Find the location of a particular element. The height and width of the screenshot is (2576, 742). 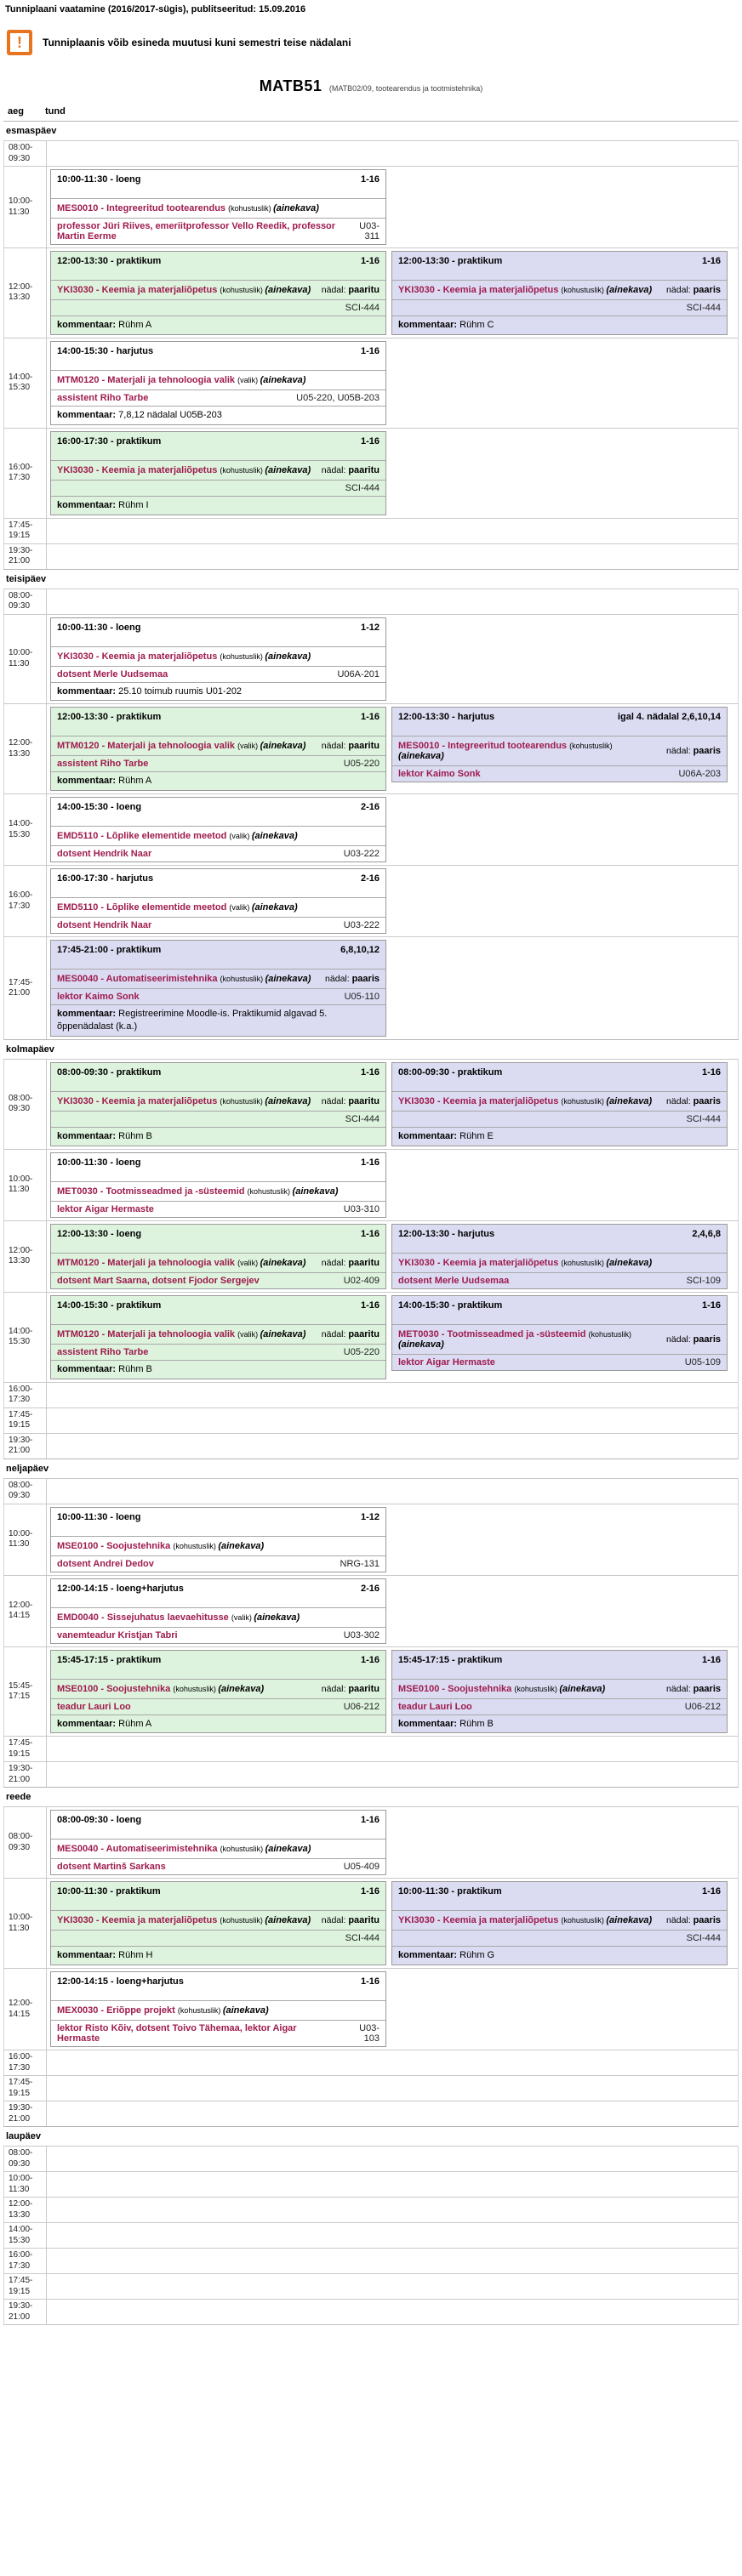

room-label: SCI-444 is located at coordinates (362, 1938).